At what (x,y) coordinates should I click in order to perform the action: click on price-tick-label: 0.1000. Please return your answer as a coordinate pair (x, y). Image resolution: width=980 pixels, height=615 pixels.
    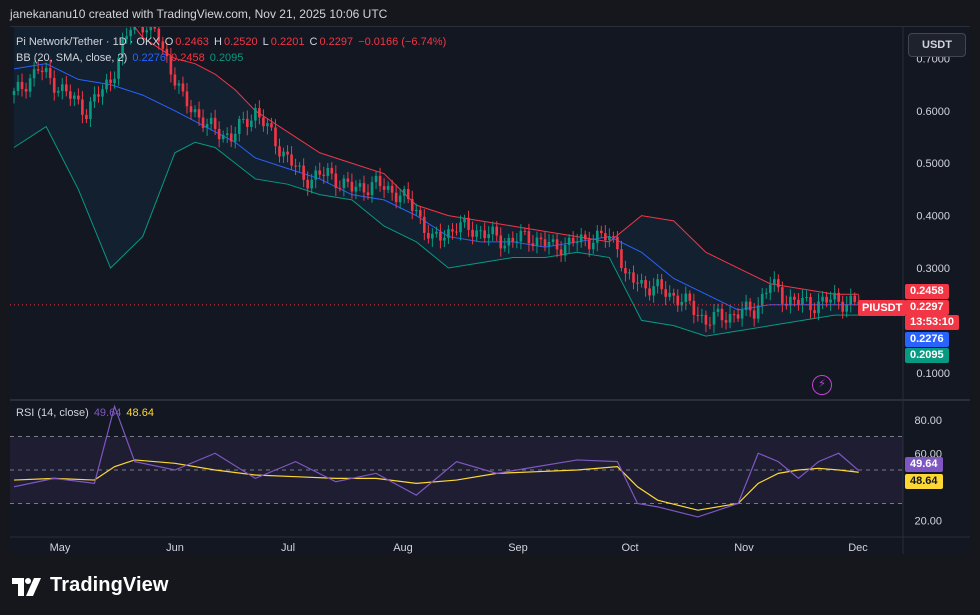
    Looking at the image, I should click on (933, 374).